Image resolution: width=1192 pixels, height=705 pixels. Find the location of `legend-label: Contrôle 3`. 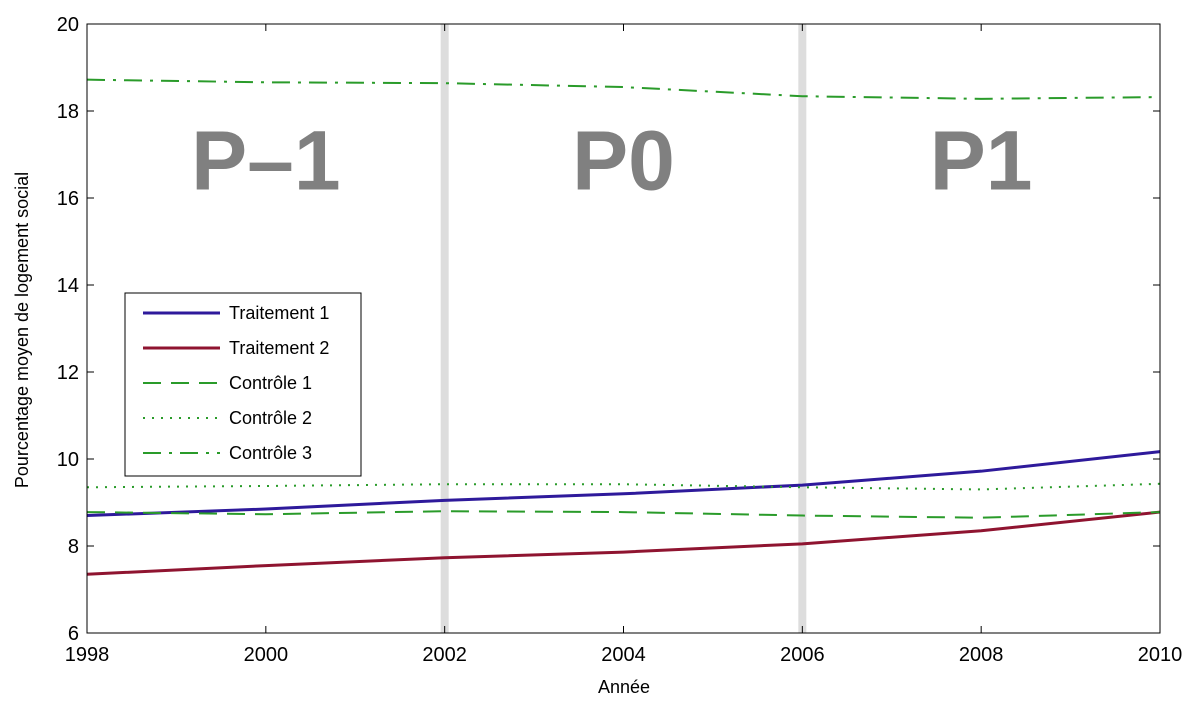

legend-label: Contrôle 3 is located at coordinates (270, 453).